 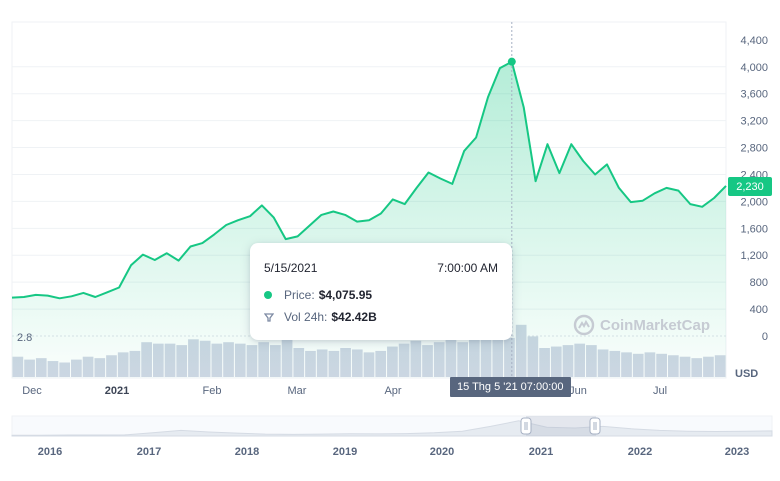 I want to click on range-navigator: 2016 2017 2018 2019 2020 2021 2022 2023, so click(x=392, y=436).